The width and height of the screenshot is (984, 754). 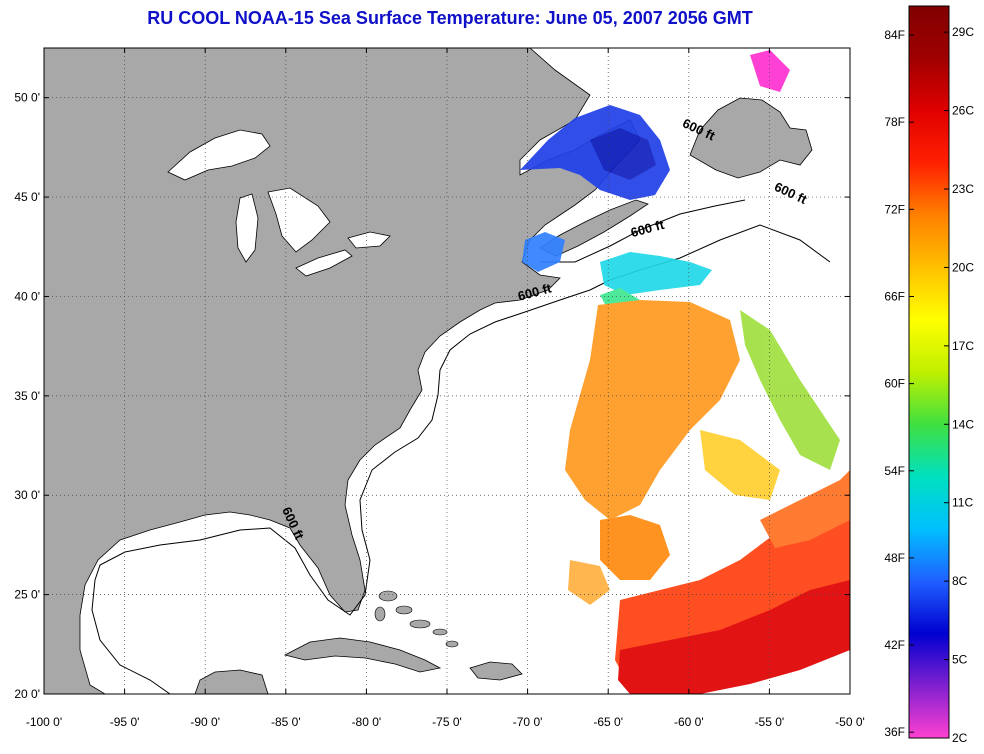 I want to click on lat-tick-label: 20 0', so click(x=27, y=694).